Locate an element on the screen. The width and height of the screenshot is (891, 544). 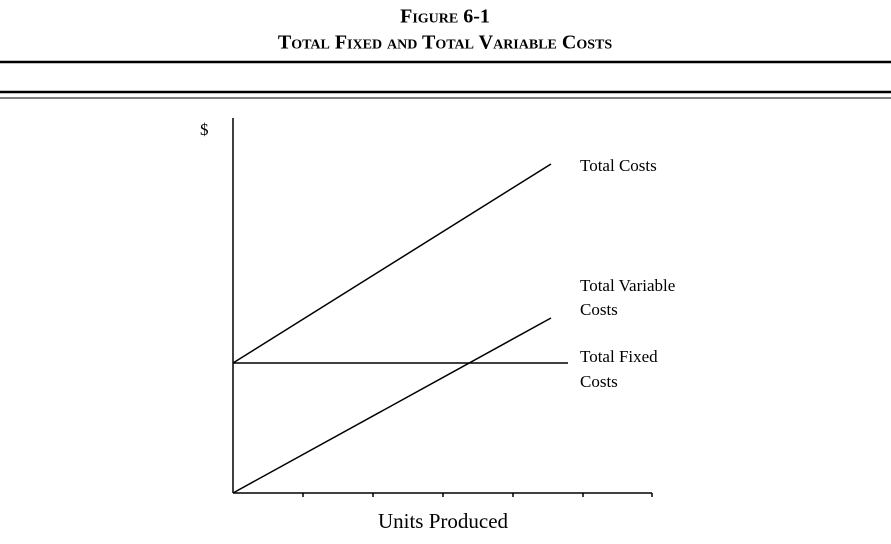
line-label: Total Variable is located at coordinates (627, 285).